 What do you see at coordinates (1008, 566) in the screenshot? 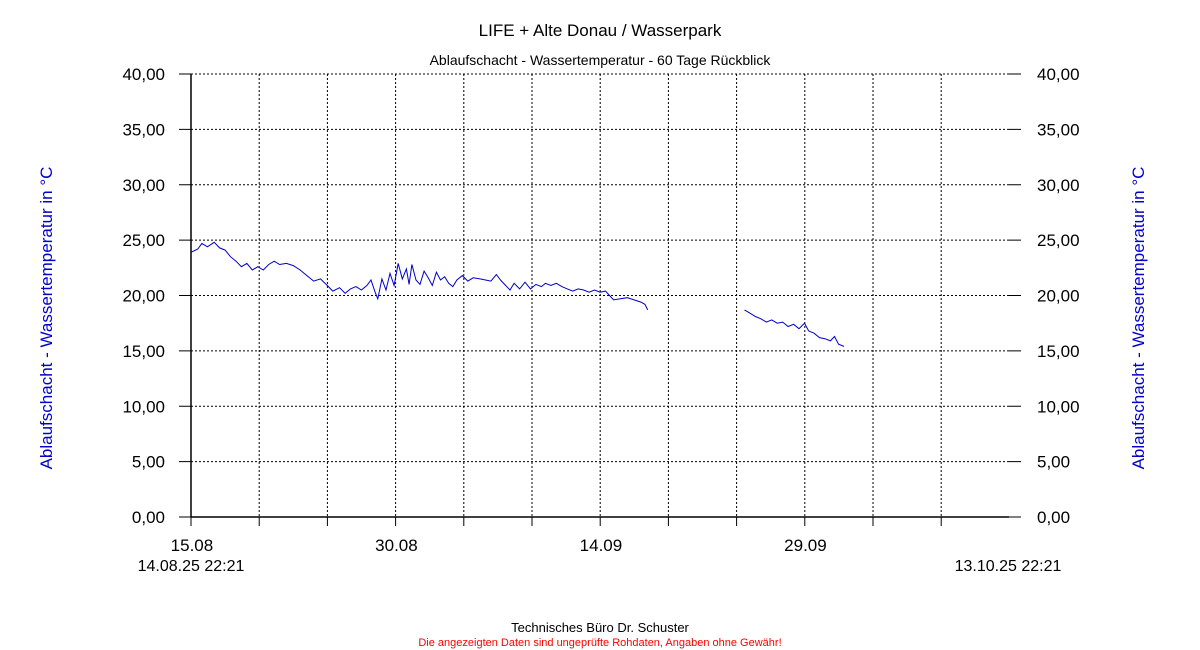
I see `x-end-datetime: 13.10.25 22:21` at bounding box center [1008, 566].